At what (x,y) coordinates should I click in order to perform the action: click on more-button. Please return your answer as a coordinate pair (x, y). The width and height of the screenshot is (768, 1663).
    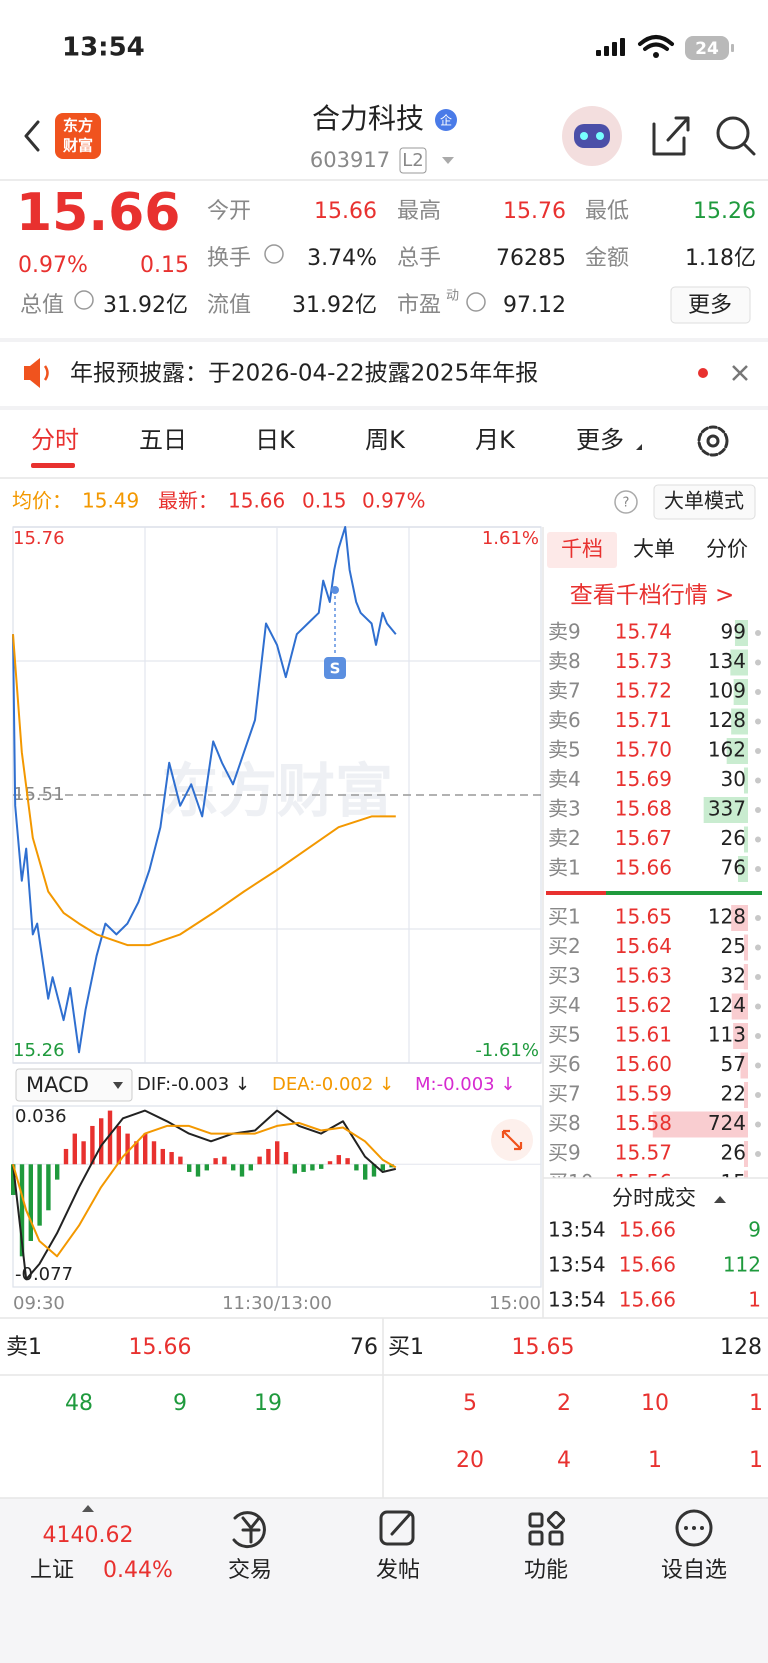
    Looking at the image, I should click on (710, 305).